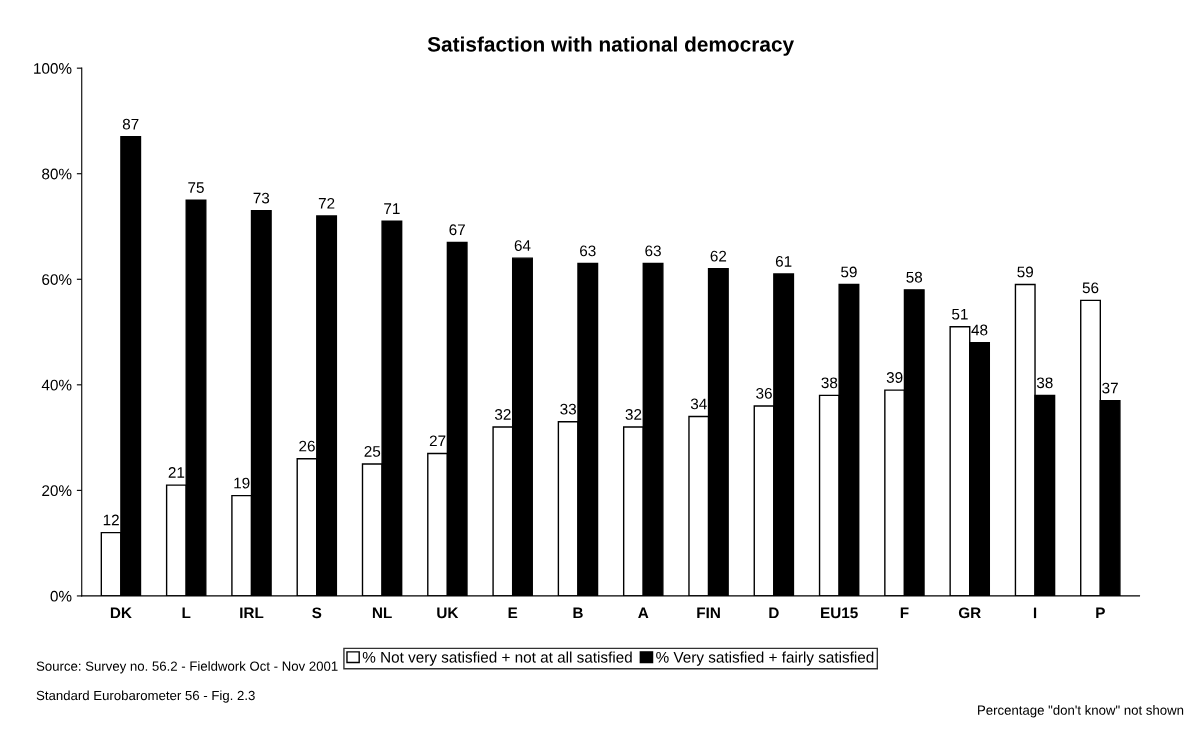 This screenshot has height=733, width=1202. What do you see at coordinates (1035, 613) in the screenshot?
I see `x-tick-label: I` at bounding box center [1035, 613].